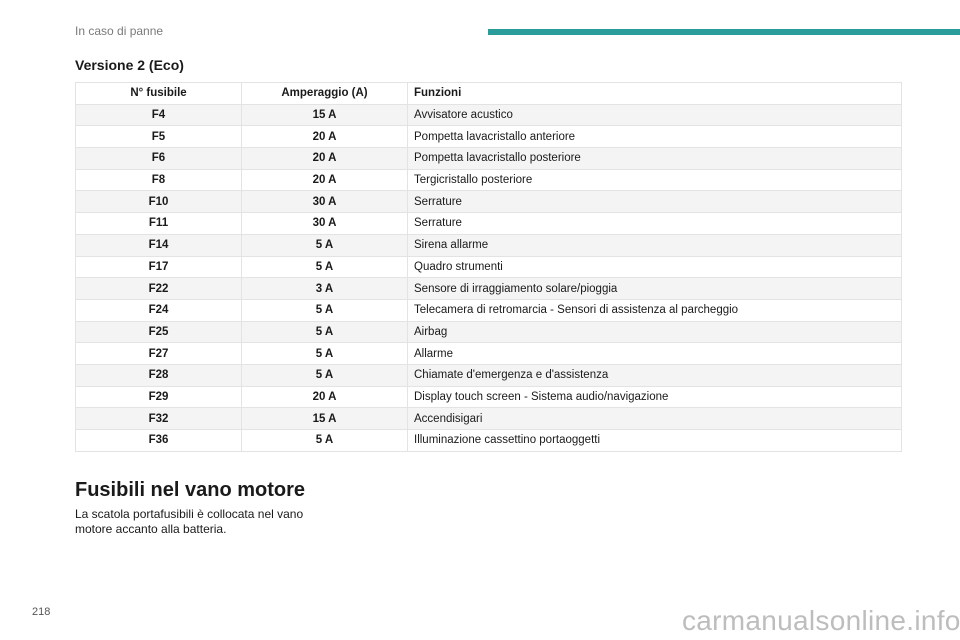  Describe the element at coordinates (654, 288) in the screenshot. I see `function-cell: Sensore di irraggiamento solare/pioggia` at that location.